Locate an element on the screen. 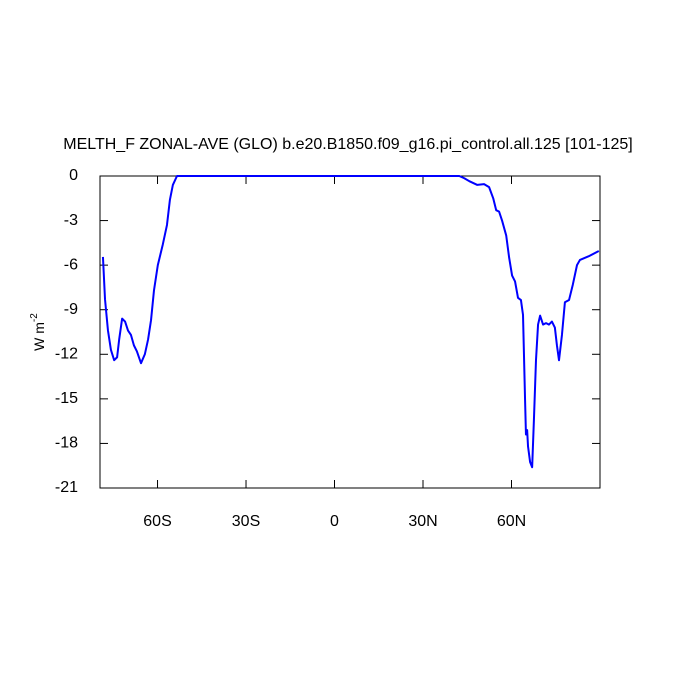 Image resolution: width=700 pixels, height=700 pixels. x-tick-label: 60S is located at coordinates (157, 521).